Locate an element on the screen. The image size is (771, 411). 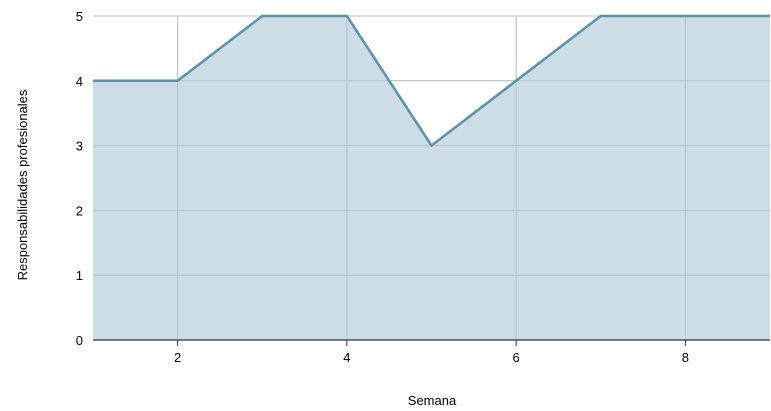
axes is located at coordinates (431, 342).